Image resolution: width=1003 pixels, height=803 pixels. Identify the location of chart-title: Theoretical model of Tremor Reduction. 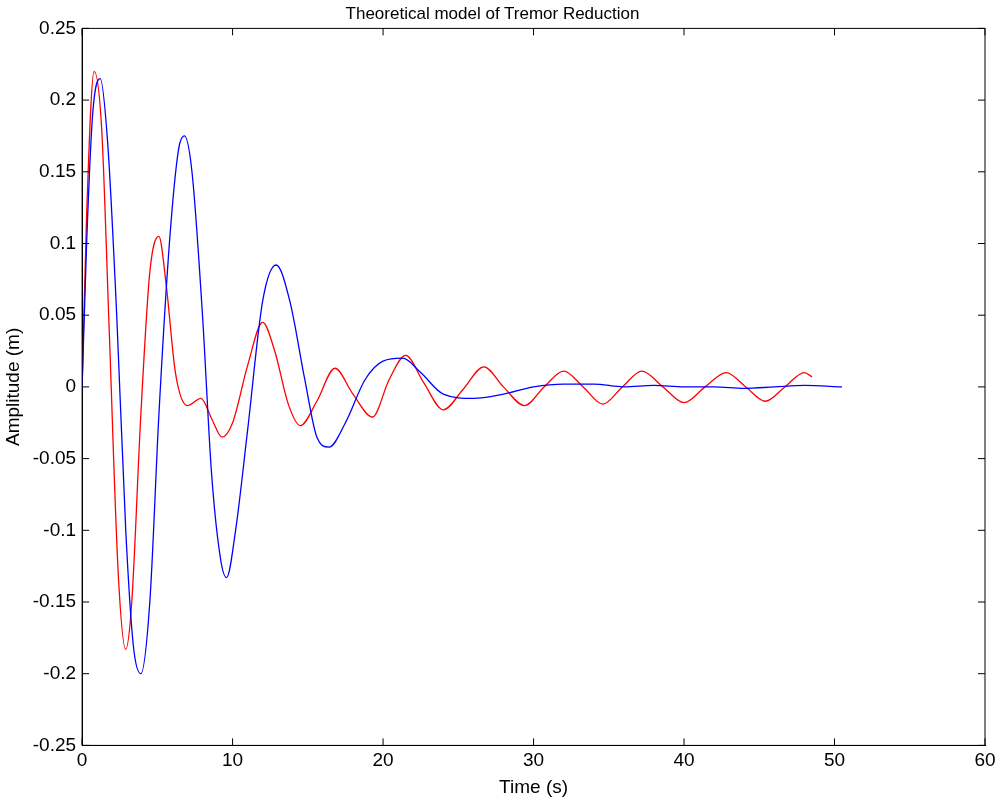
(492, 13).